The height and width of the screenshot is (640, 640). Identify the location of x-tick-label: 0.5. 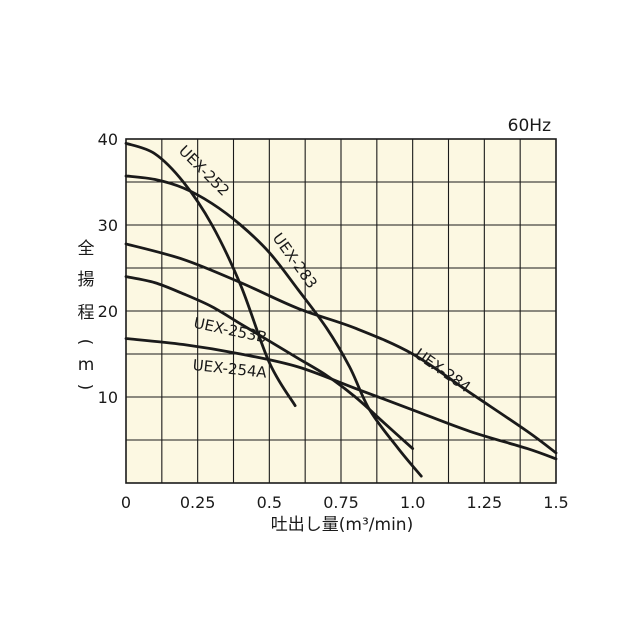
(269, 502).